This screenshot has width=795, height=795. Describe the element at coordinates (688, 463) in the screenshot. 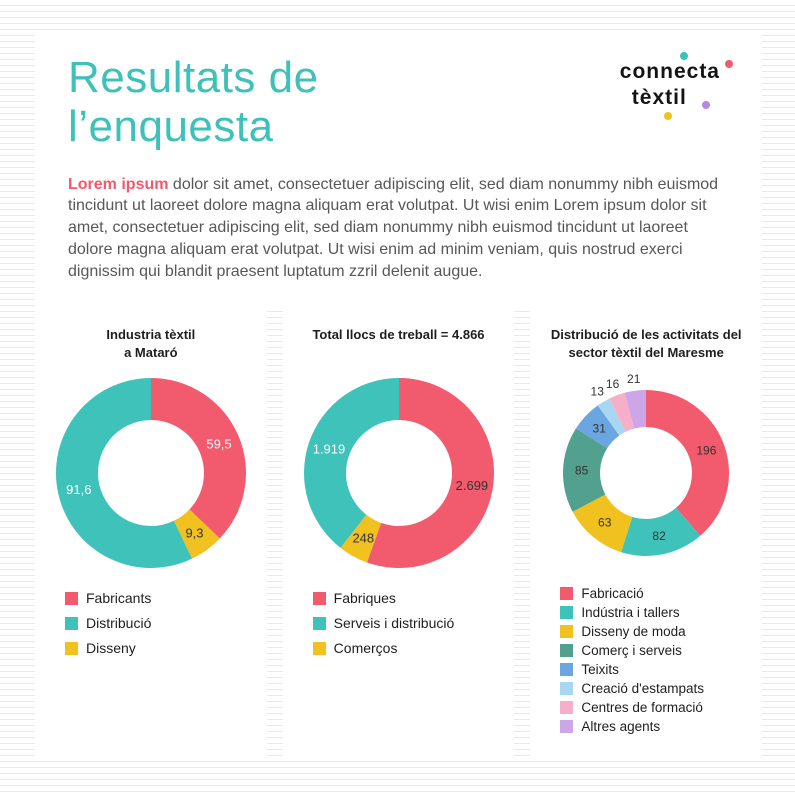

I see `donut-slice-fabricació` at that location.